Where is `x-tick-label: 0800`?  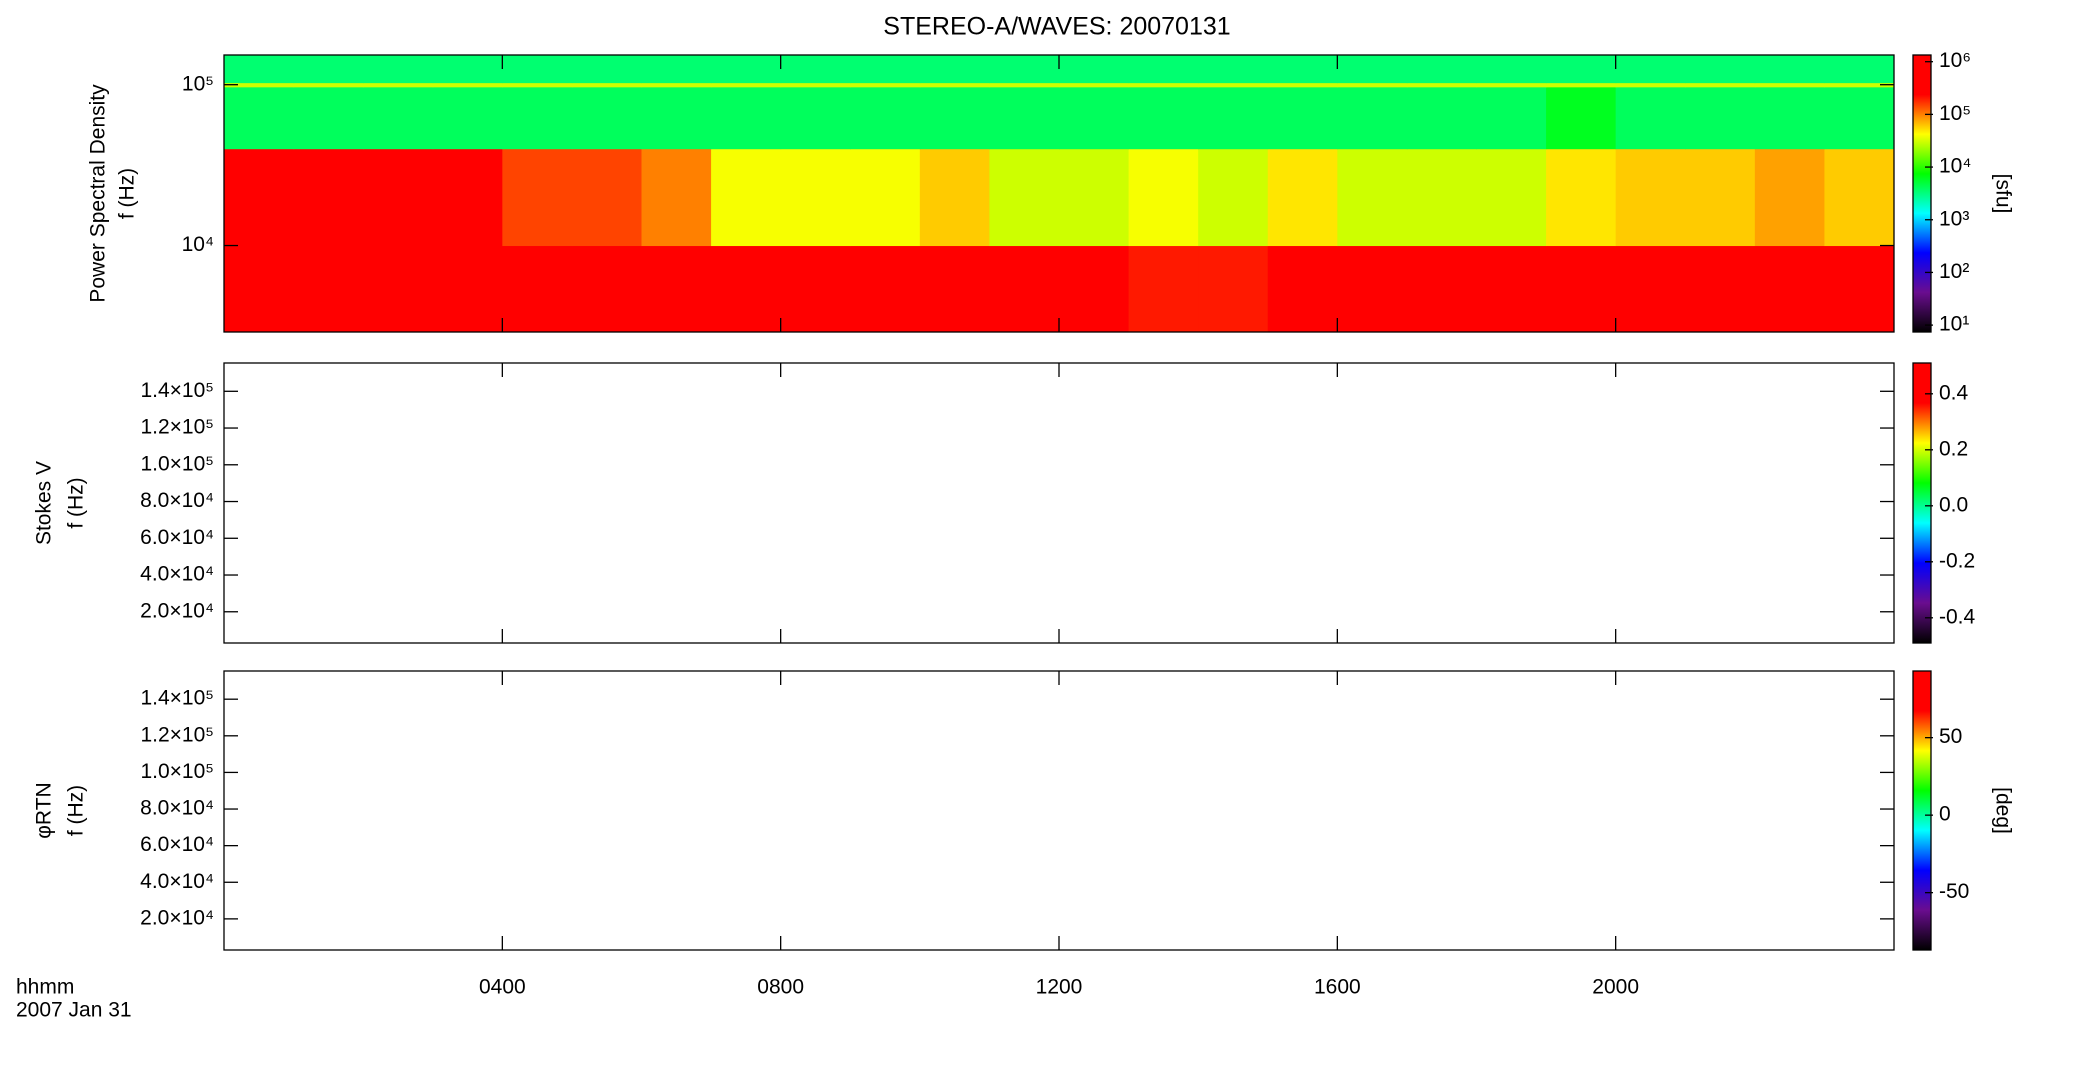
x-tick-label: 0800 is located at coordinates (780, 987).